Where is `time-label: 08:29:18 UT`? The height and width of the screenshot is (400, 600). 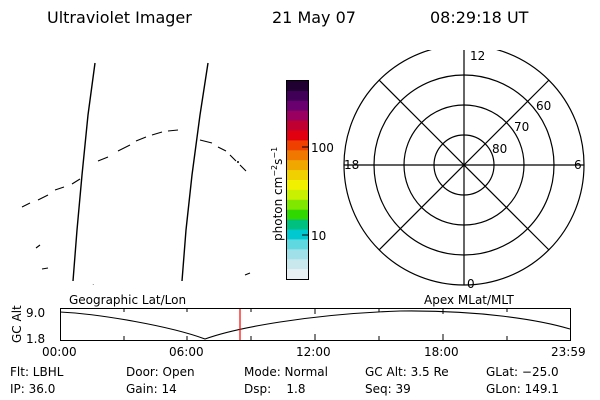
time-label: 08:29:18 UT is located at coordinates (479, 17).